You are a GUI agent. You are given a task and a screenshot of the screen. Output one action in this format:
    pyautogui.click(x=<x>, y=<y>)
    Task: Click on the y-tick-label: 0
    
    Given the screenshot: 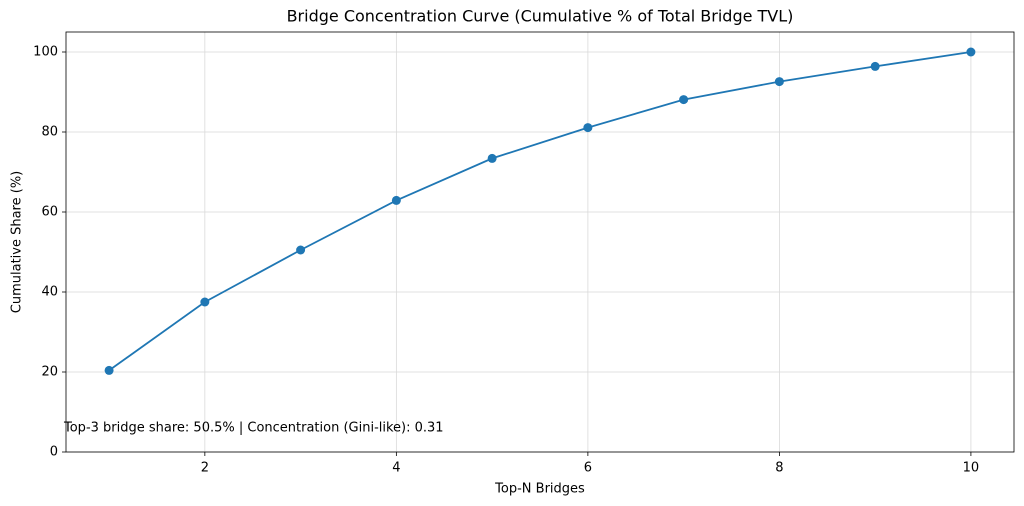 What is the action you would take?
    pyautogui.click(x=54, y=452)
    